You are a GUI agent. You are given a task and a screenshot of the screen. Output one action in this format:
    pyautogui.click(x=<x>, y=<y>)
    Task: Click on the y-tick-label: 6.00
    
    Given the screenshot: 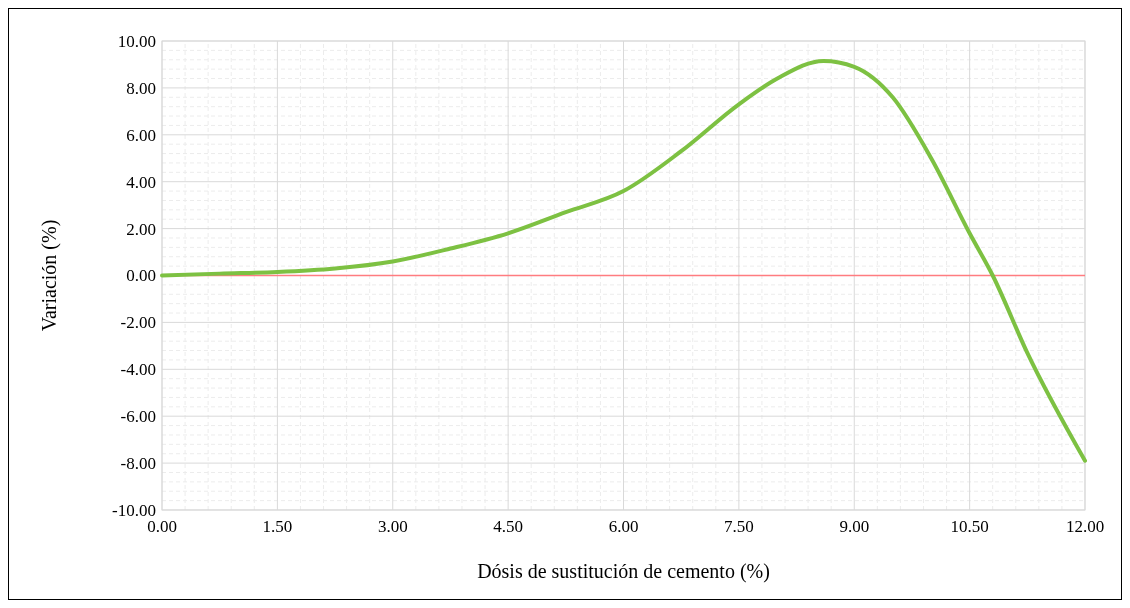 What is the action you would take?
    pyautogui.click(x=141, y=135)
    